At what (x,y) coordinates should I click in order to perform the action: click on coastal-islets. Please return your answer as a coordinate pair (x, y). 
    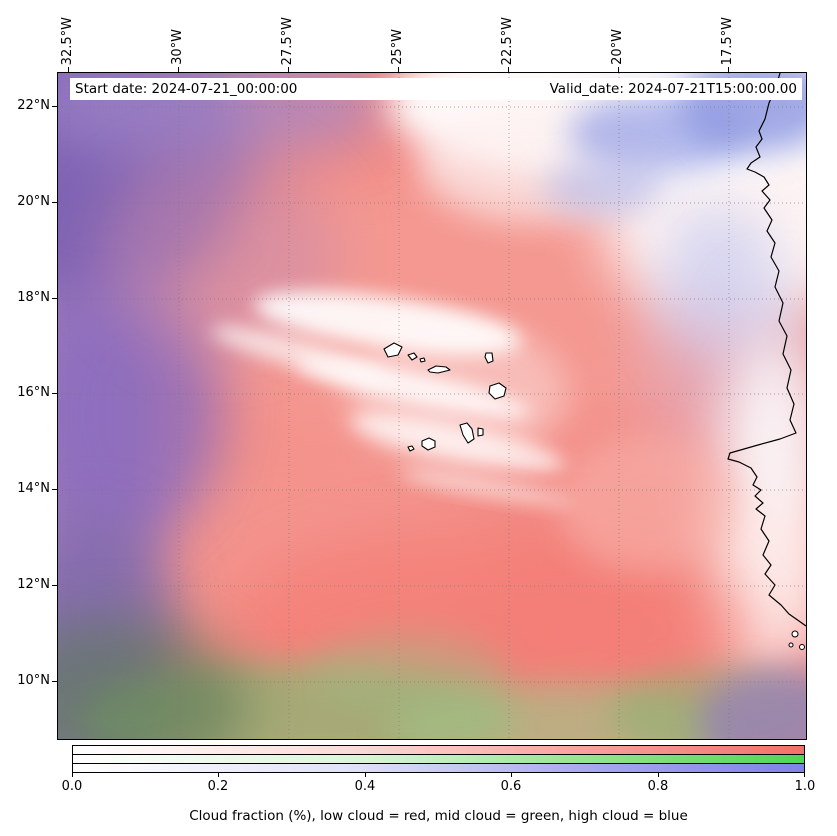
    Looking at the image, I should click on (796, 640).